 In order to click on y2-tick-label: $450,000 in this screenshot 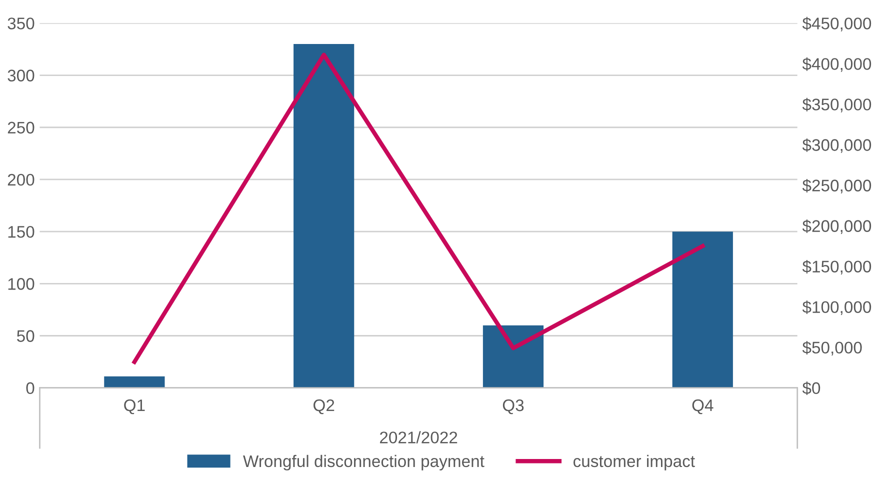, I will do `click(837, 24)`.